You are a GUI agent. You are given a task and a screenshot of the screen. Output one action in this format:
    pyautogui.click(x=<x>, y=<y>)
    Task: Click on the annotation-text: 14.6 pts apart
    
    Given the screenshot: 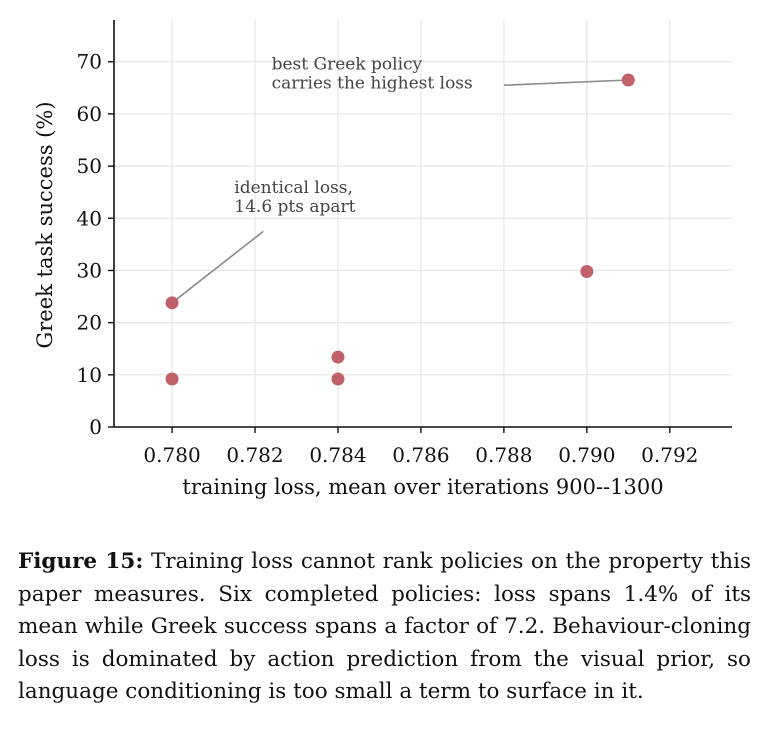 What is the action you would take?
    pyautogui.click(x=294, y=207)
    